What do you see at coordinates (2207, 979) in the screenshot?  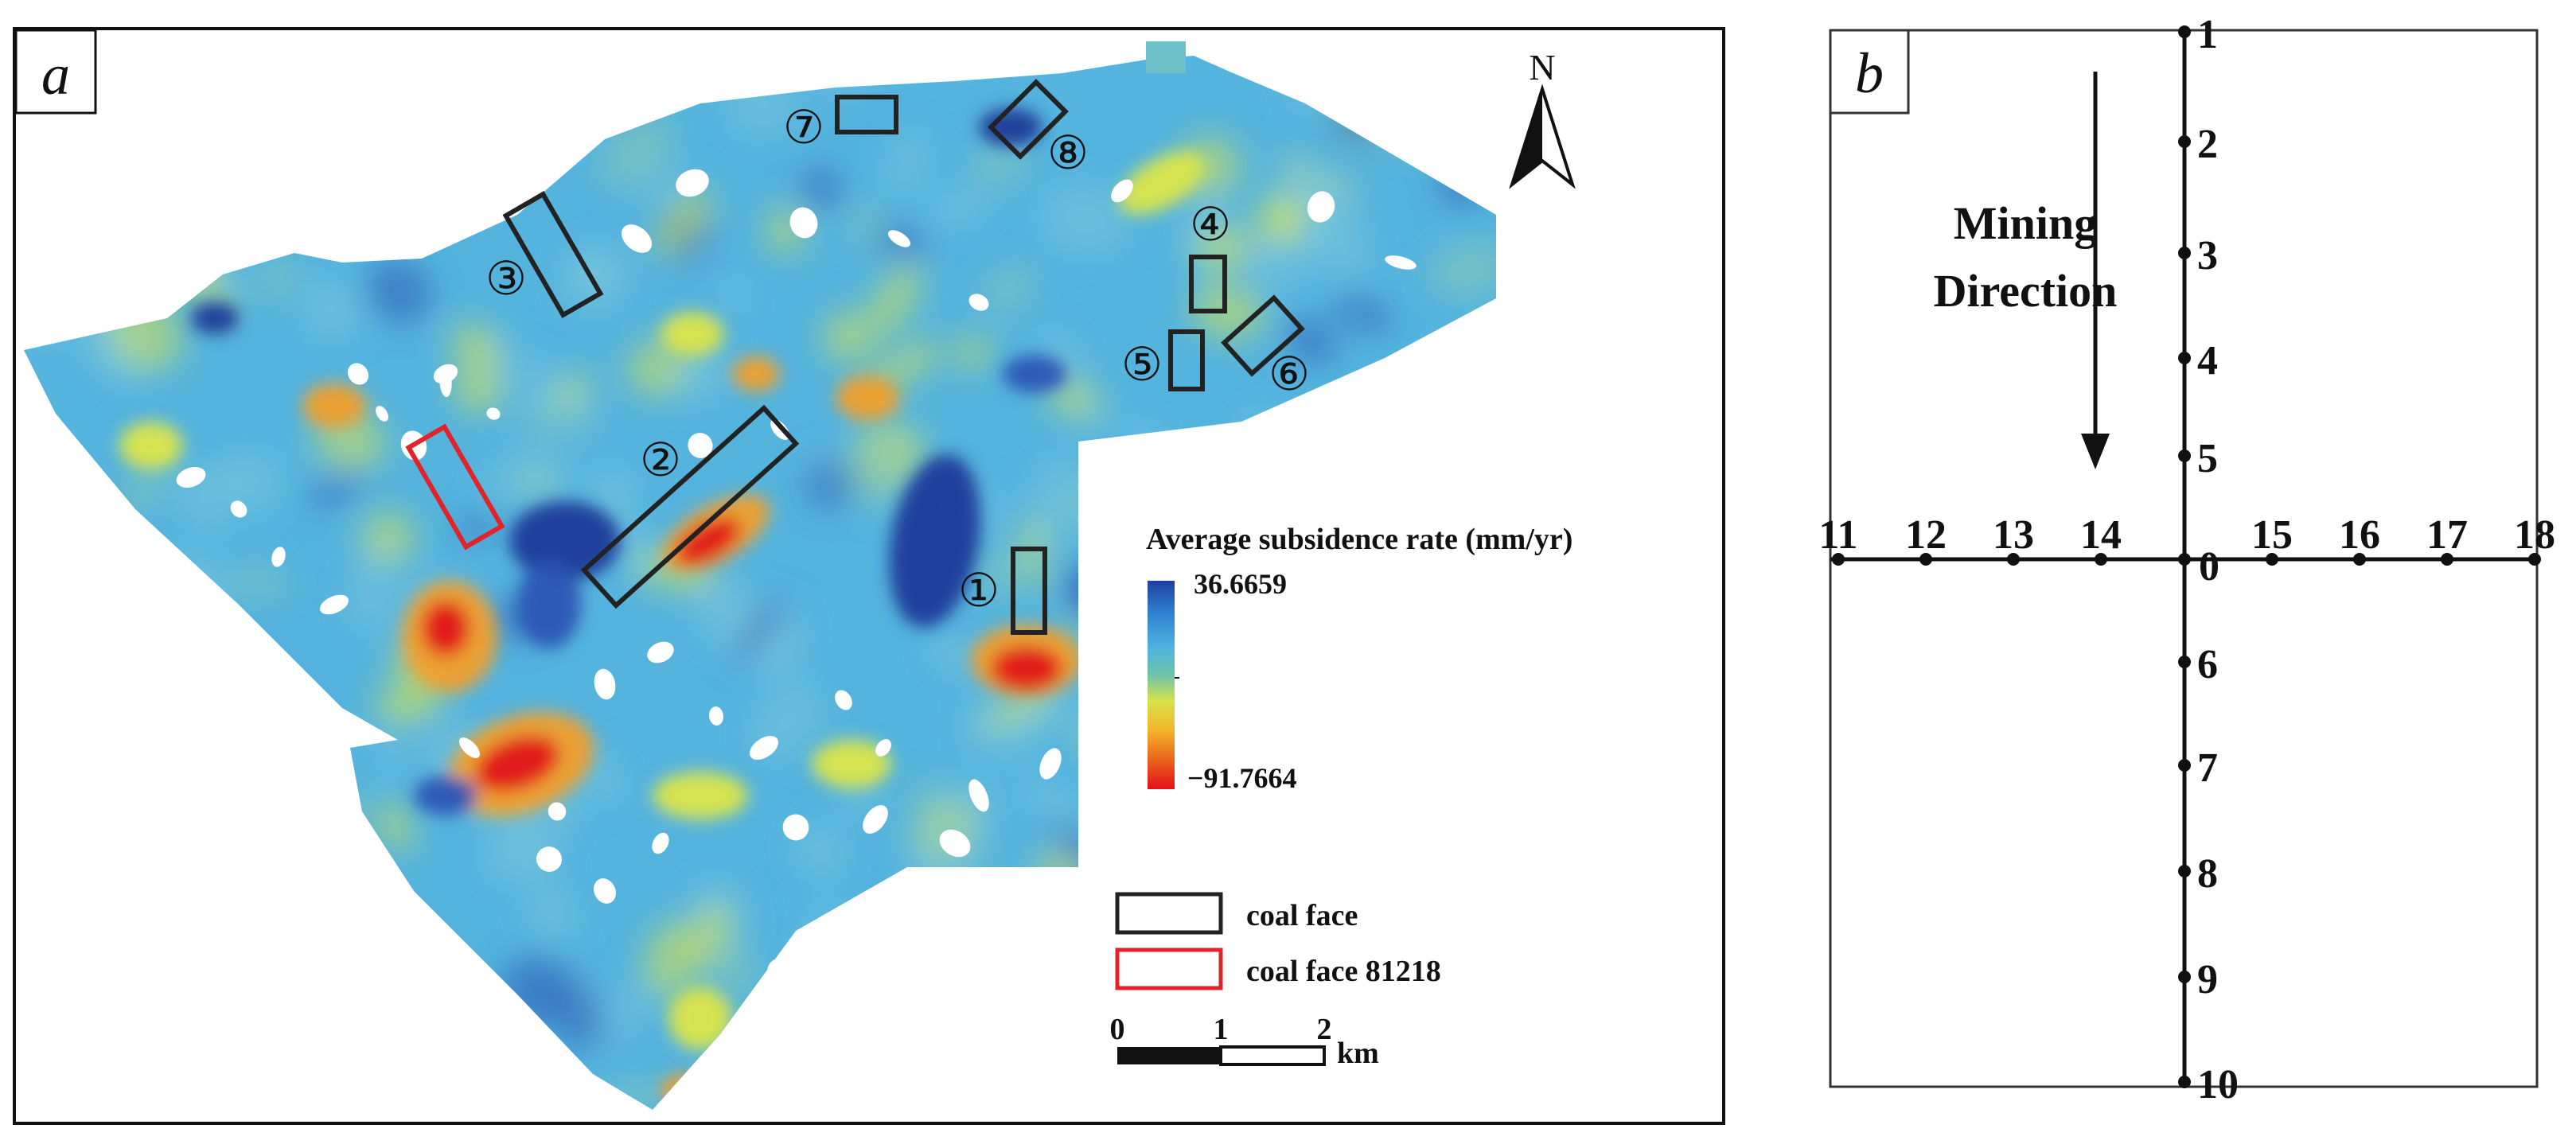 I see `survey-label-v-9: 9` at bounding box center [2207, 979].